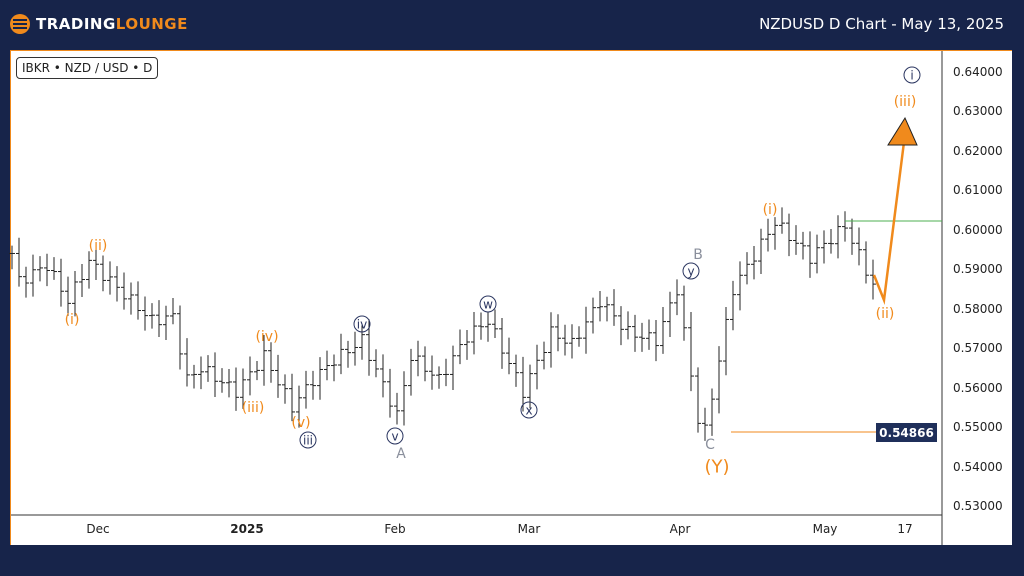 The image size is (1024, 576). I want to click on wave-label: y, so click(691, 271).